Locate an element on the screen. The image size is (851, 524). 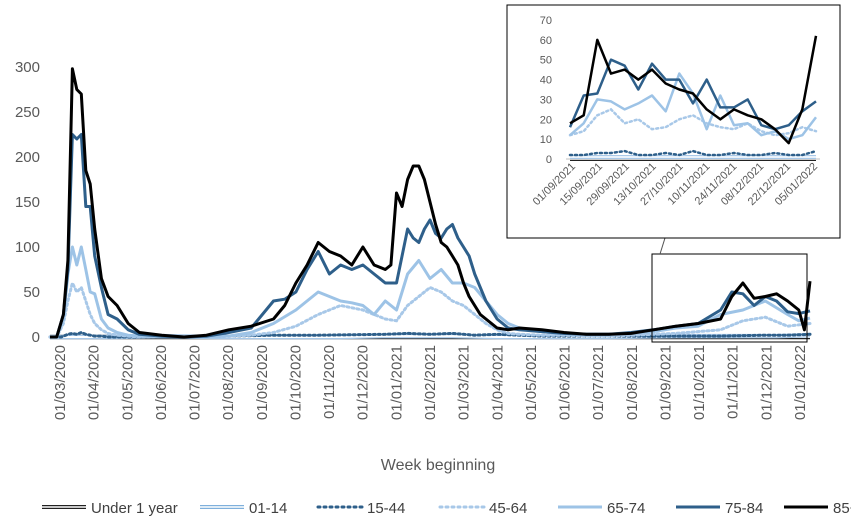
legend-item: 15-44 is located at coordinates (360, 508).